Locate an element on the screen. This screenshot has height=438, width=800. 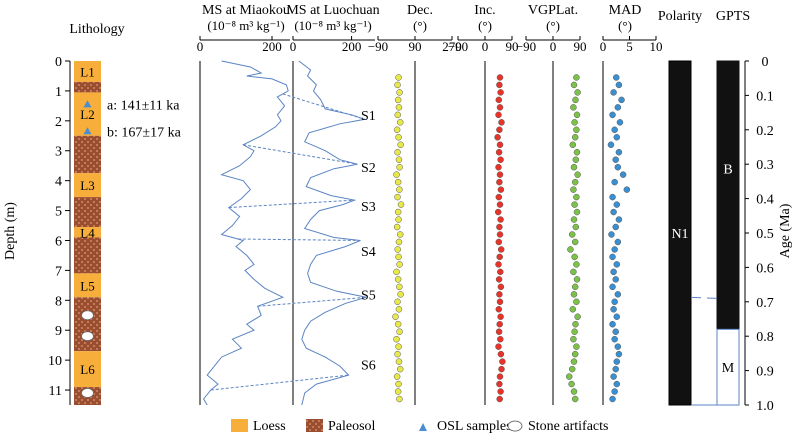
vgp-latitude-title: VGPLat. is located at coordinates (553, 10).